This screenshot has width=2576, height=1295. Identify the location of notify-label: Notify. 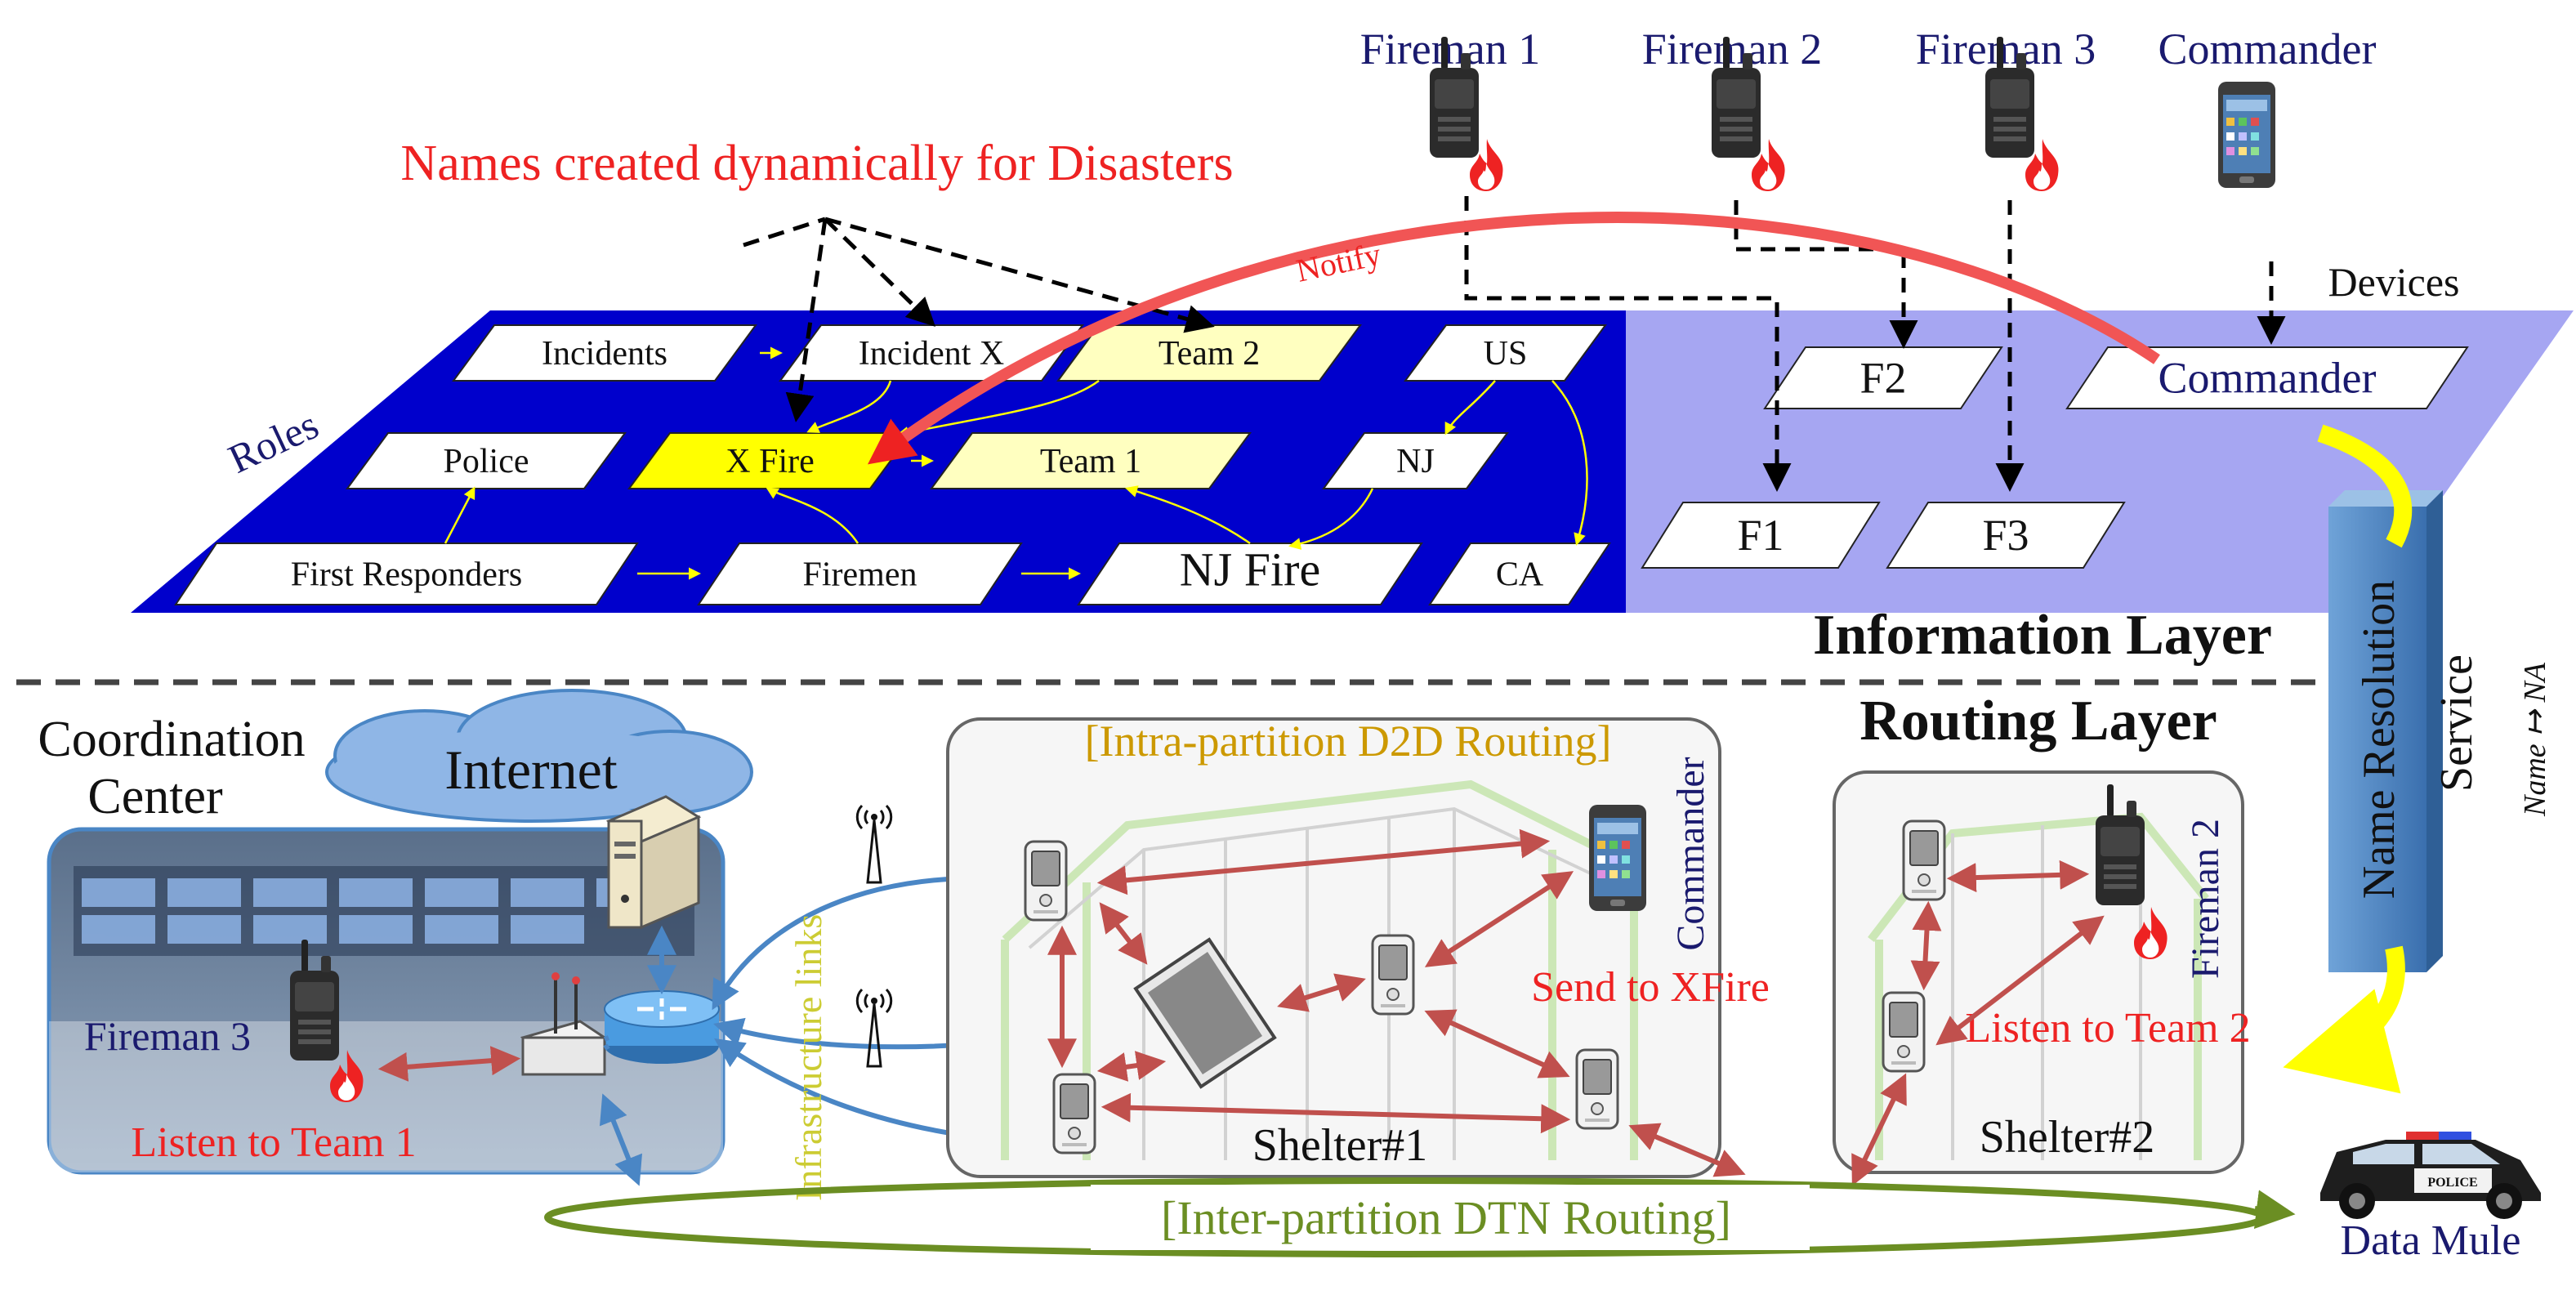
(1339, 262).